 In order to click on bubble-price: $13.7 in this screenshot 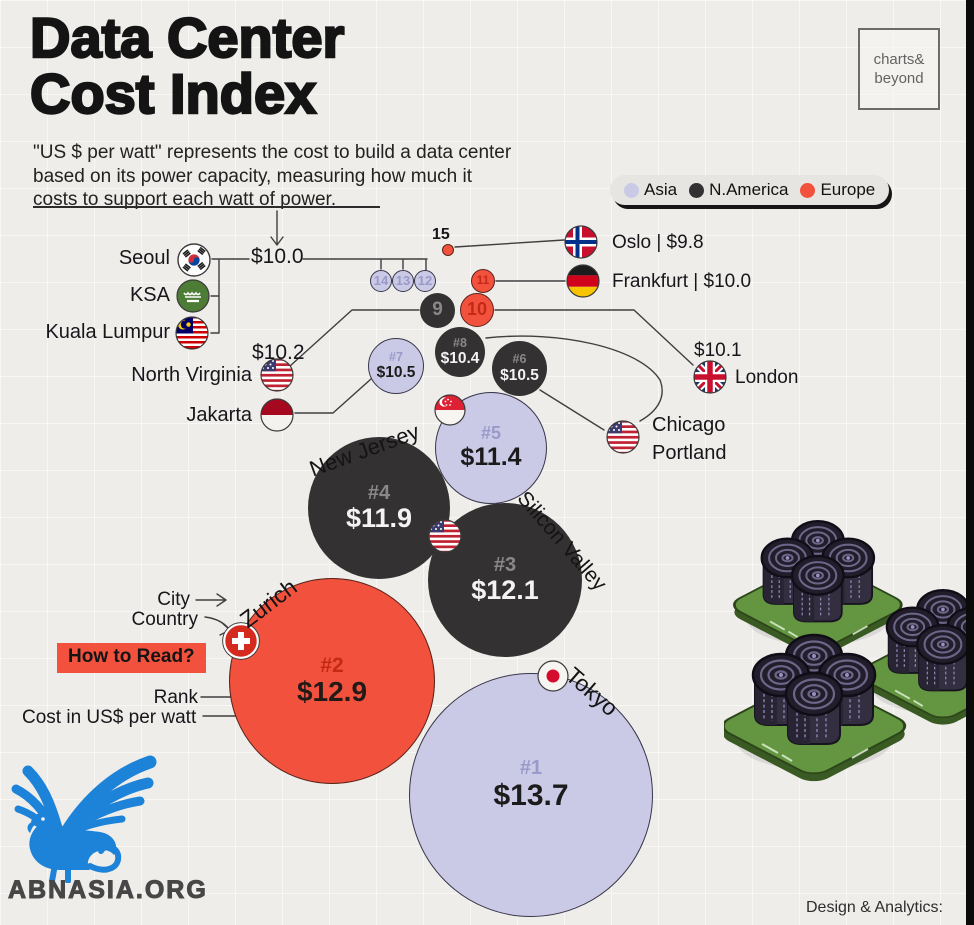, I will do `click(531, 795)`.